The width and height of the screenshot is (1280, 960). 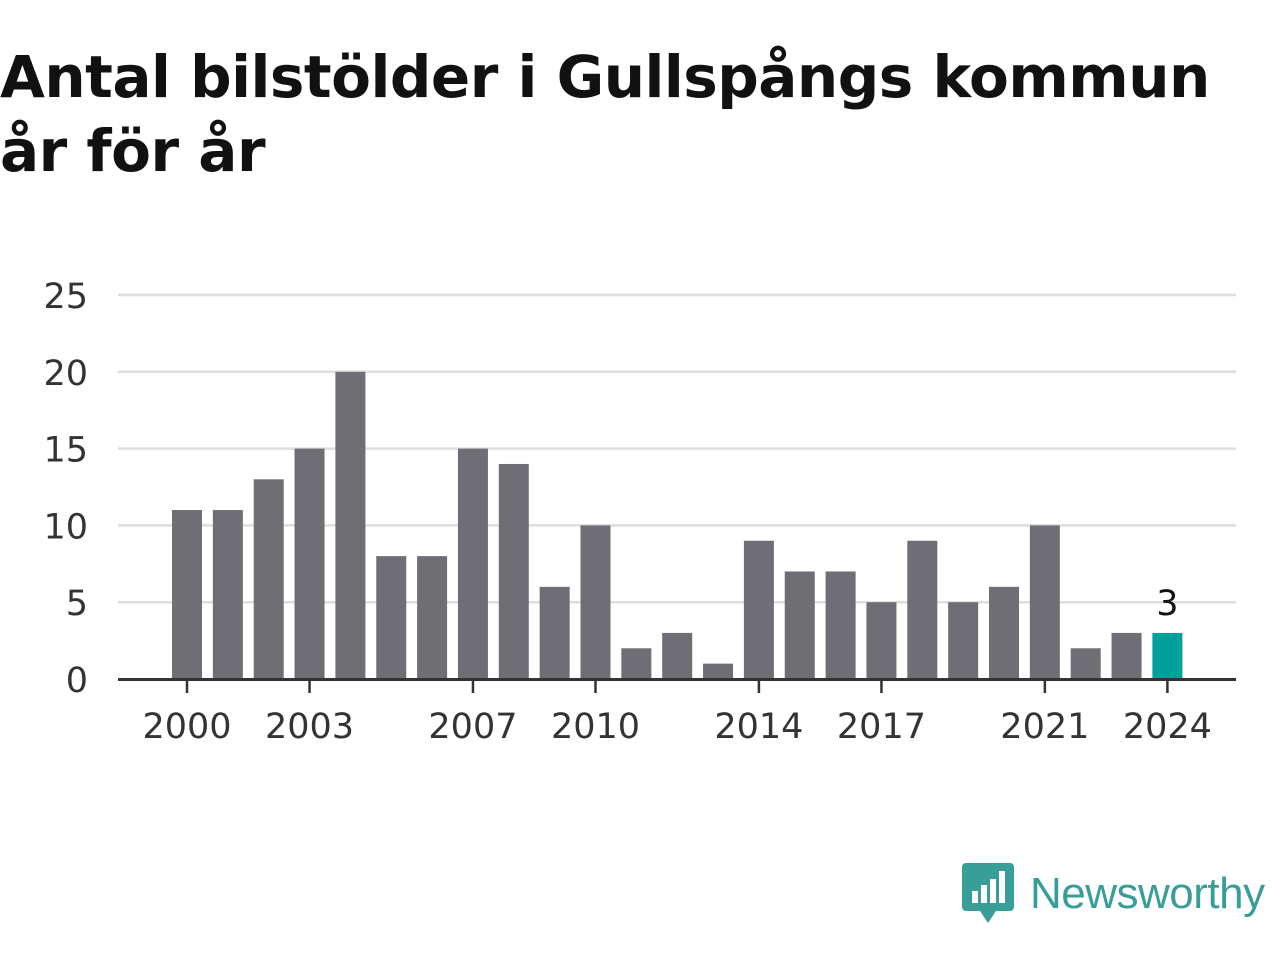 I want to click on bar-2013, so click(x=718, y=671).